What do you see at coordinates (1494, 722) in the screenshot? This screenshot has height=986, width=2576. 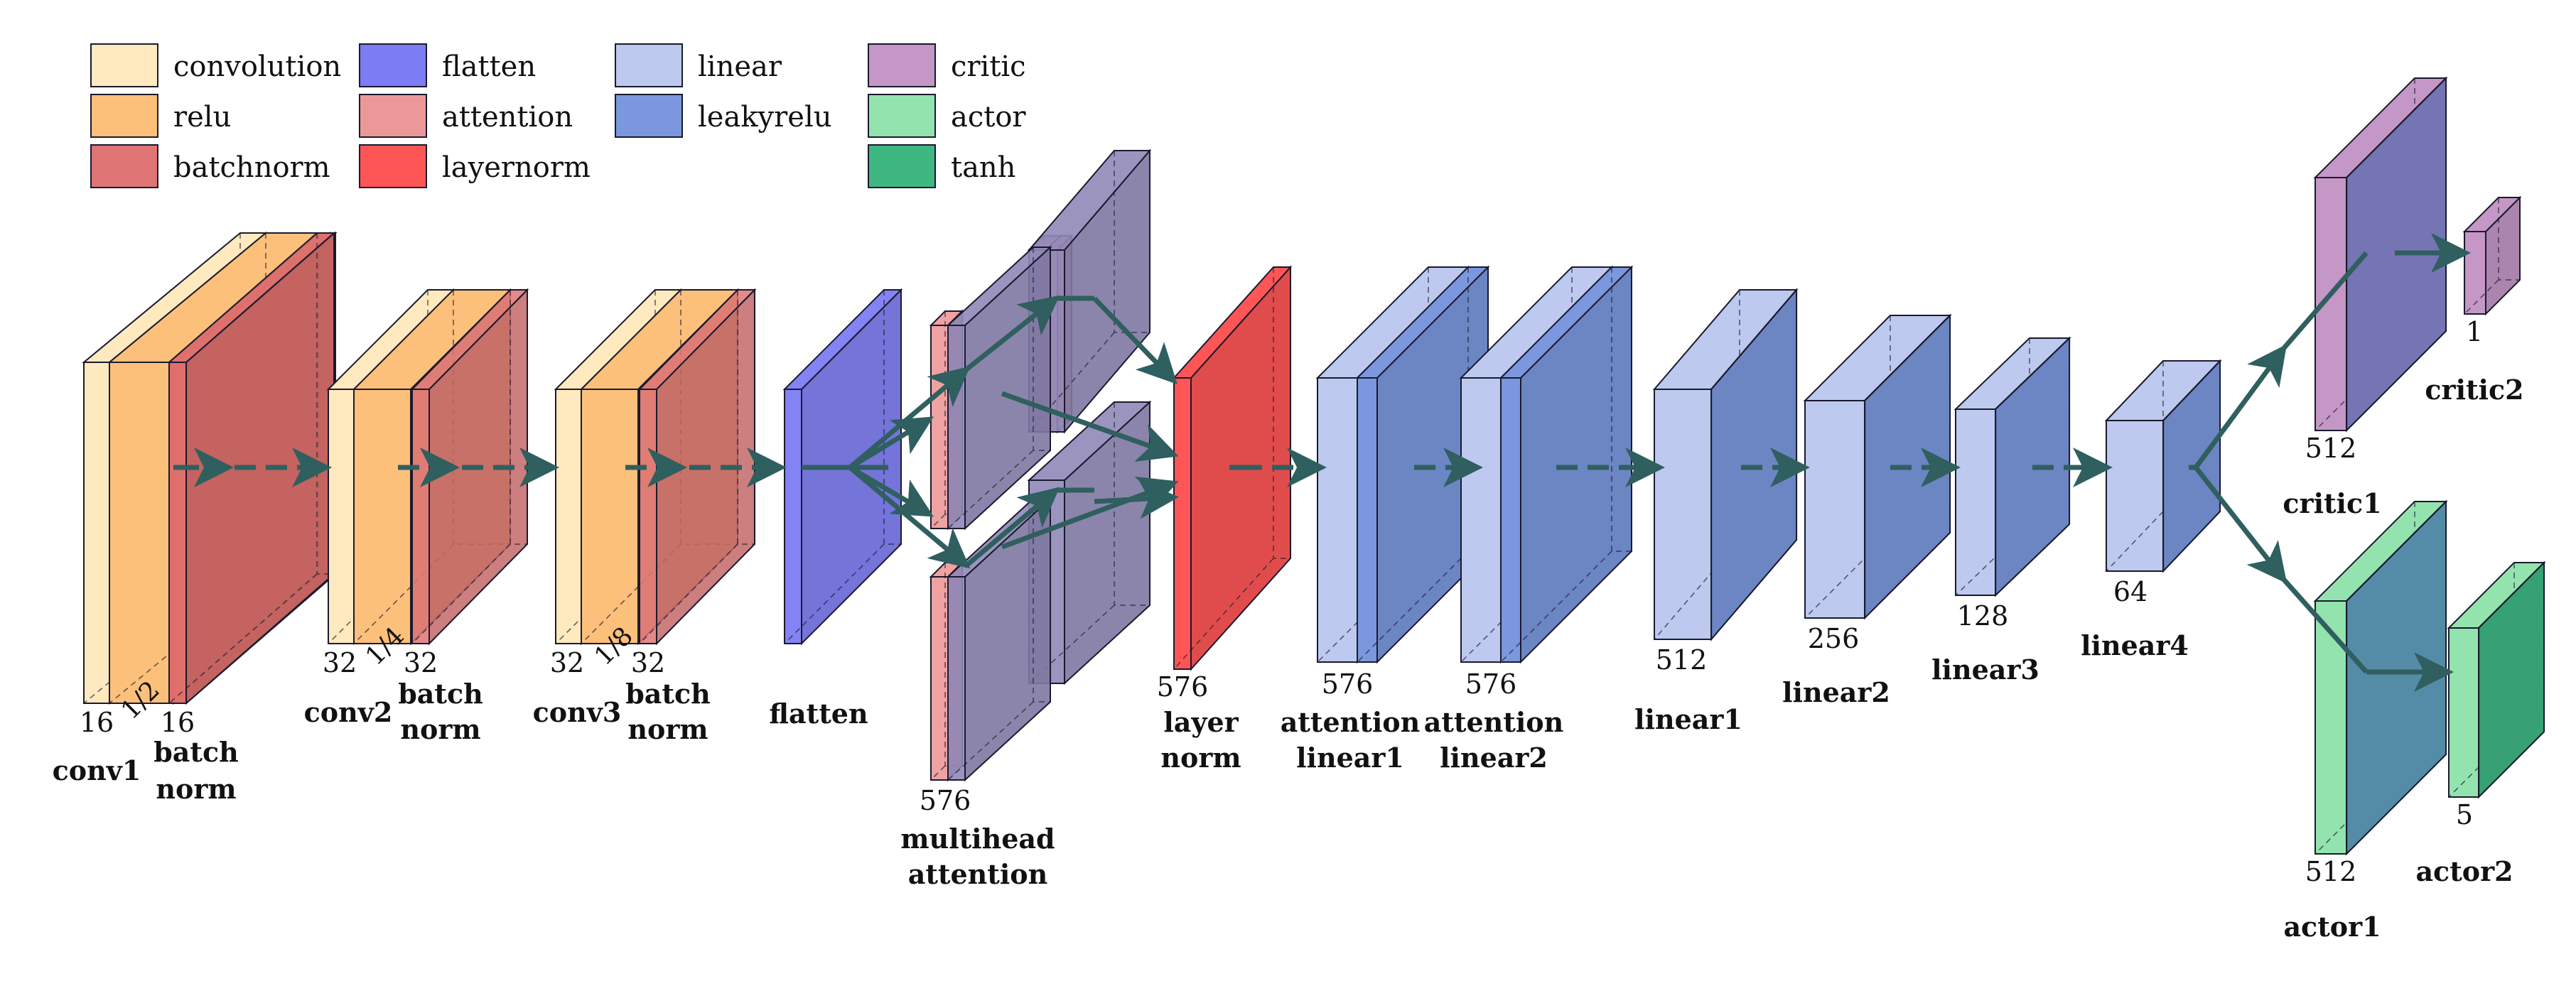 I see `att2-name-line1: attention` at bounding box center [1494, 722].